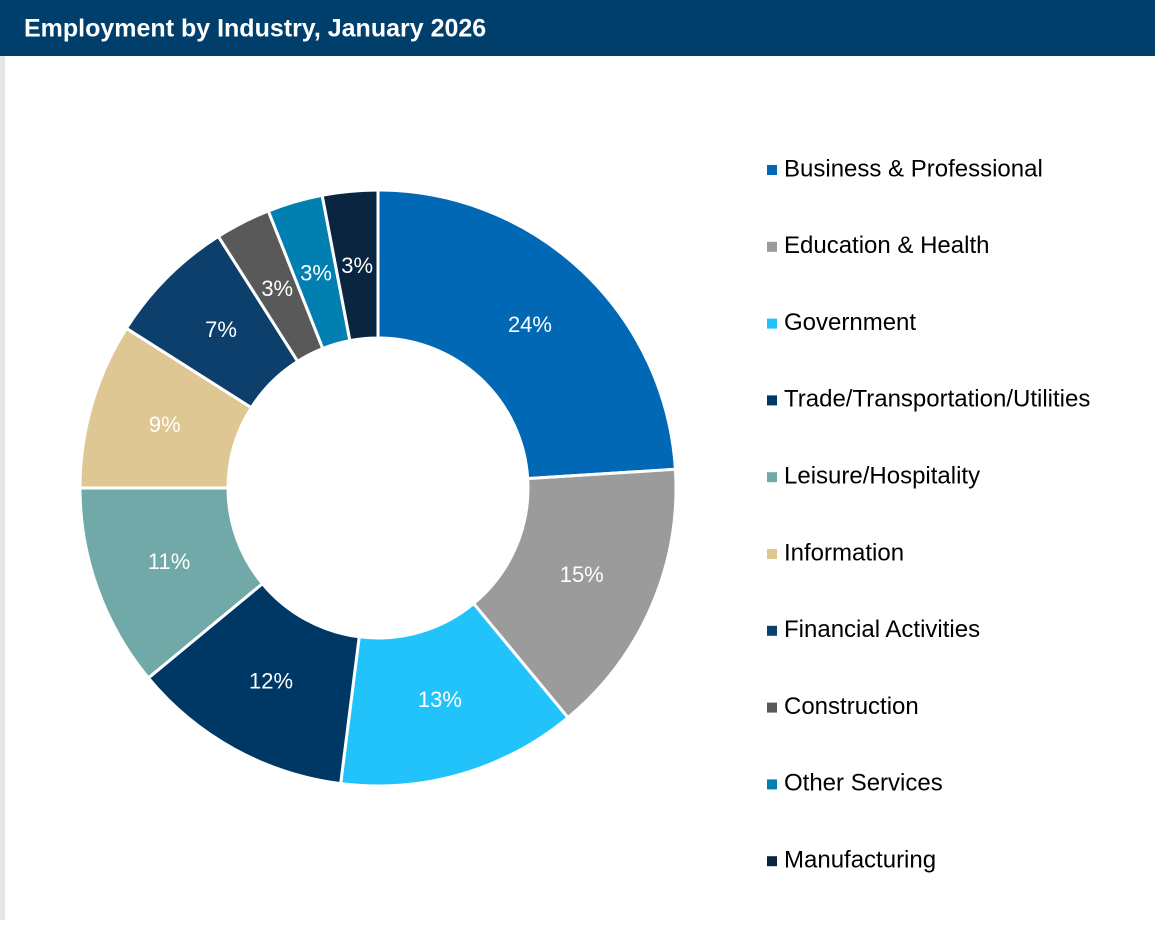 The width and height of the screenshot is (1155, 925). I want to click on data-label: 7%, so click(221, 329).